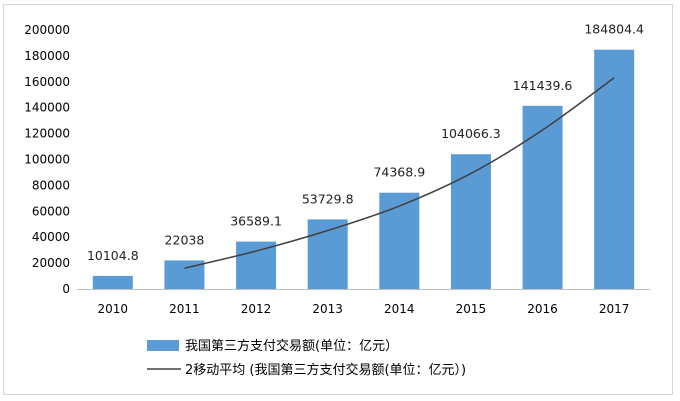 The image size is (680, 401). Describe the element at coordinates (614, 309) in the screenshot. I see `x-tick-label: 2017` at that location.